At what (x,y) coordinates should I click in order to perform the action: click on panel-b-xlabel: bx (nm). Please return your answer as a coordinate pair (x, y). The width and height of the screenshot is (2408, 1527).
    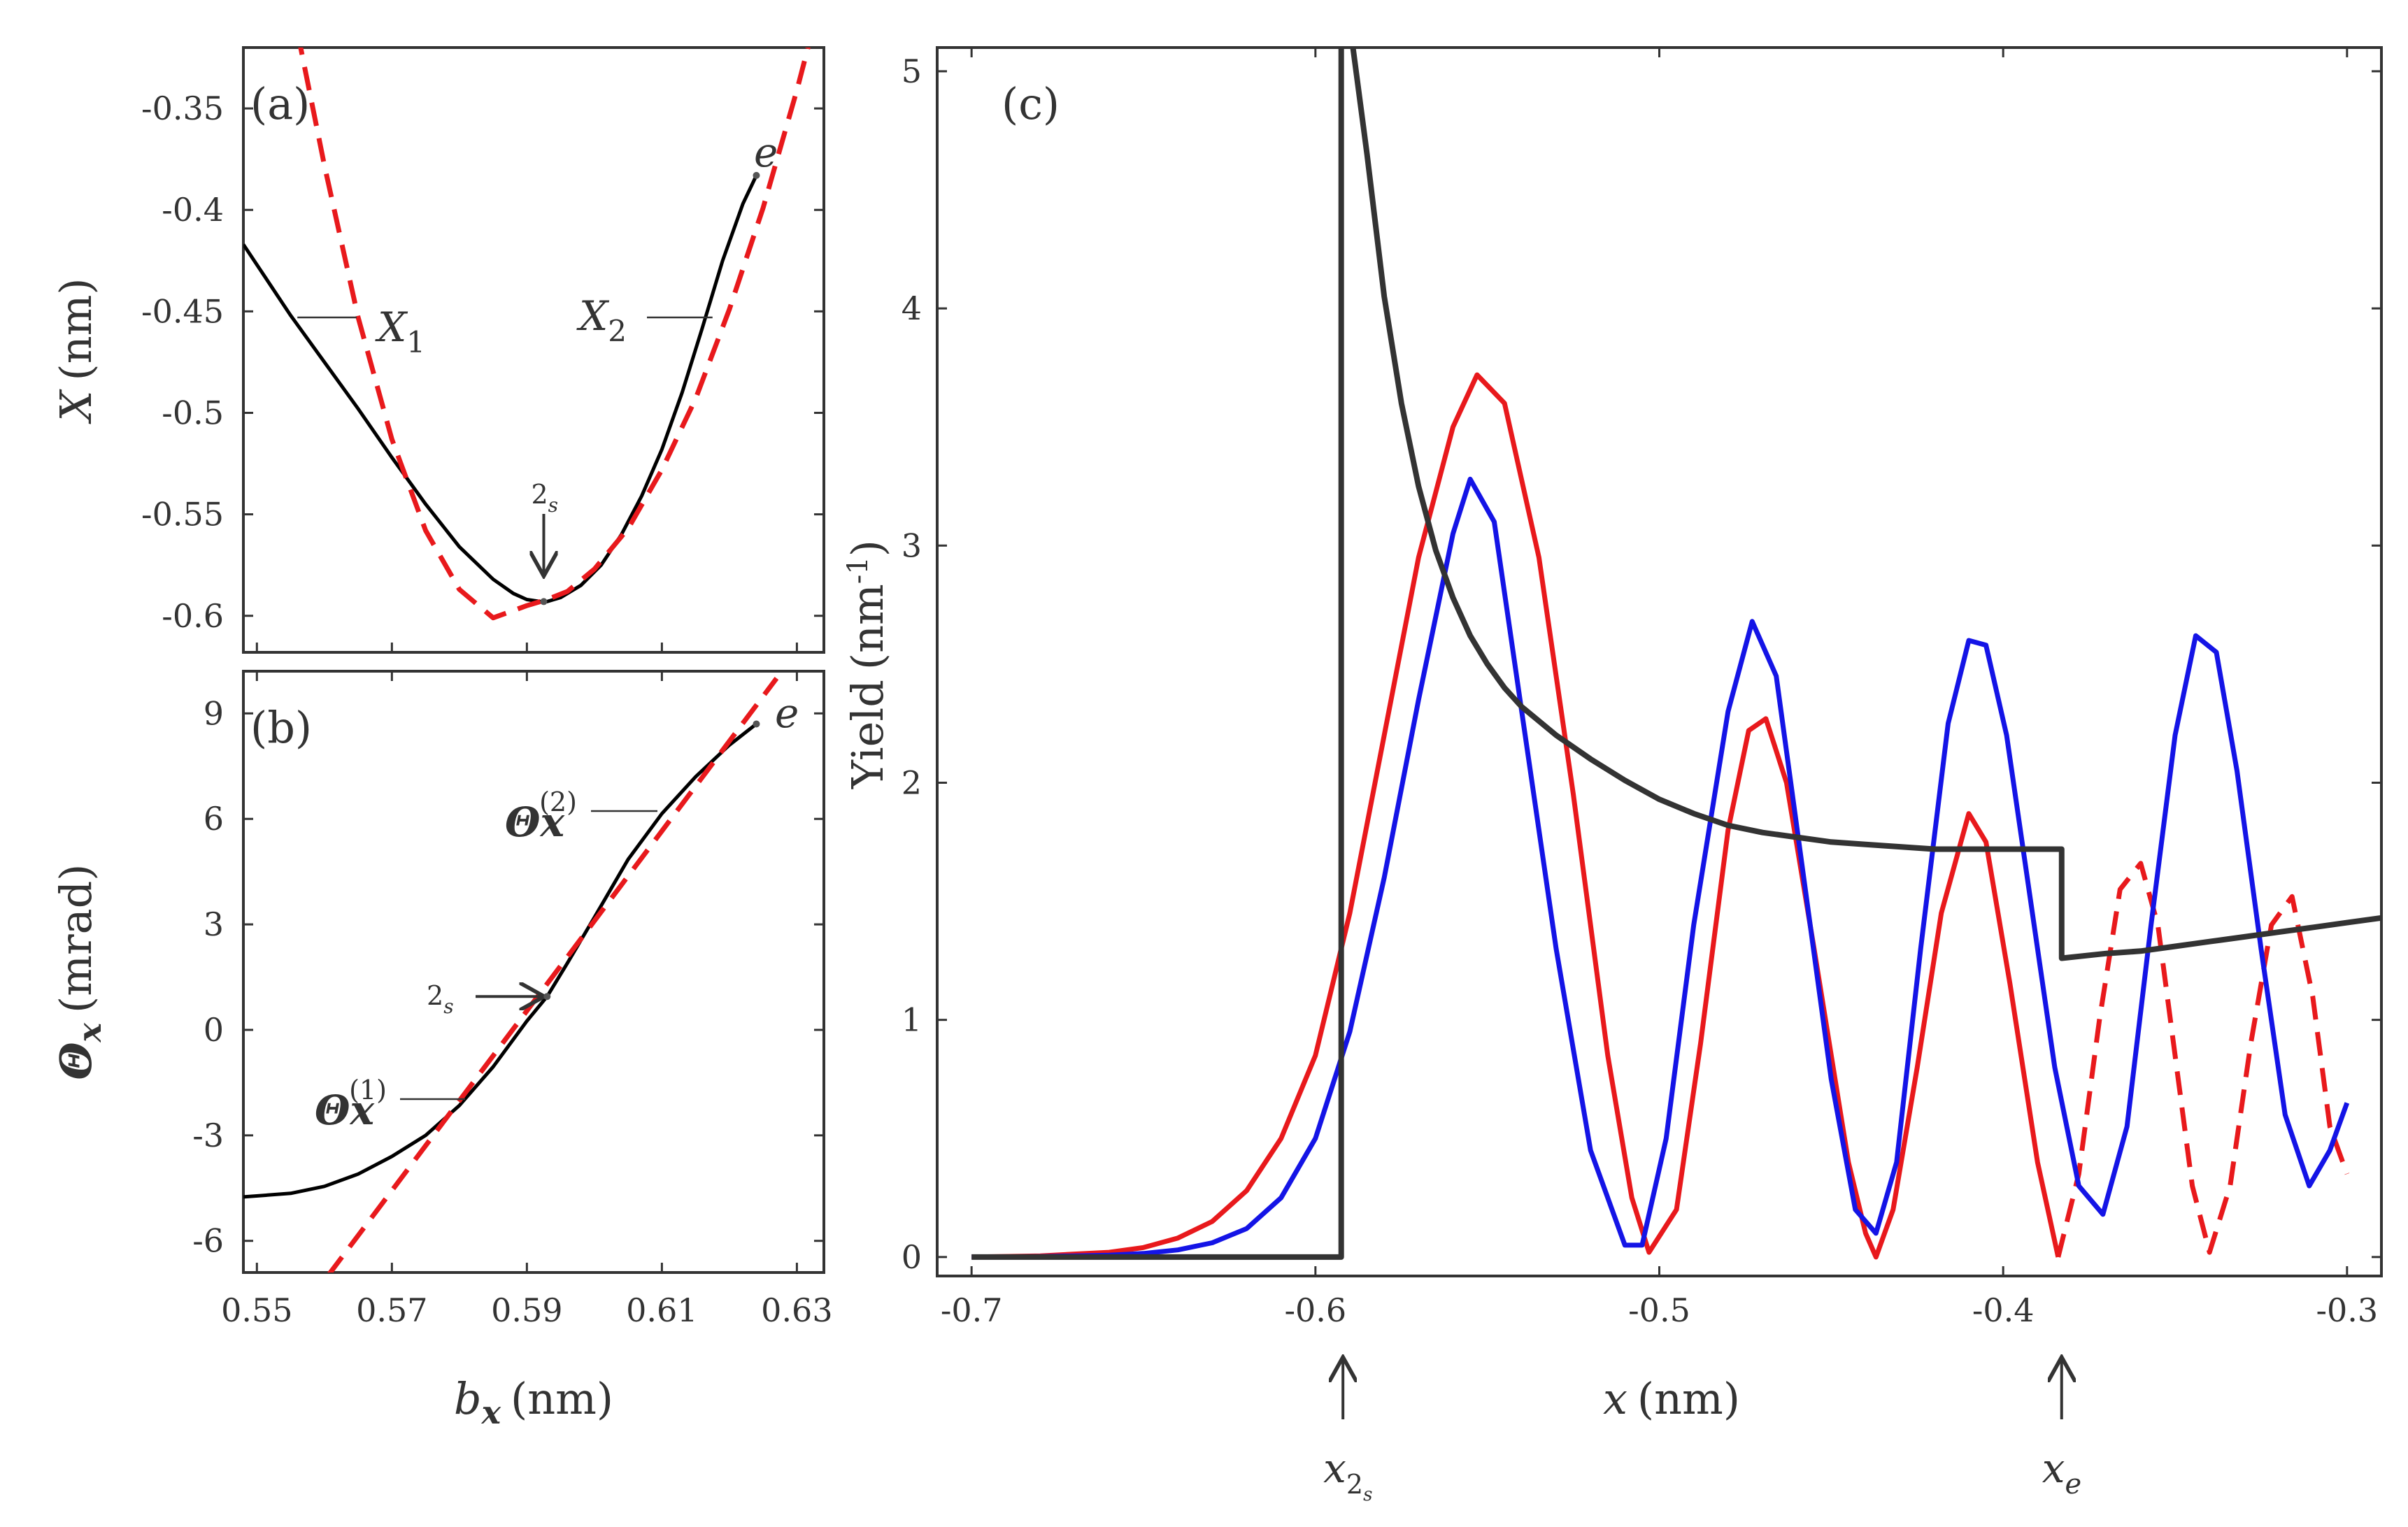
    Looking at the image, I should click on (533, 1402).